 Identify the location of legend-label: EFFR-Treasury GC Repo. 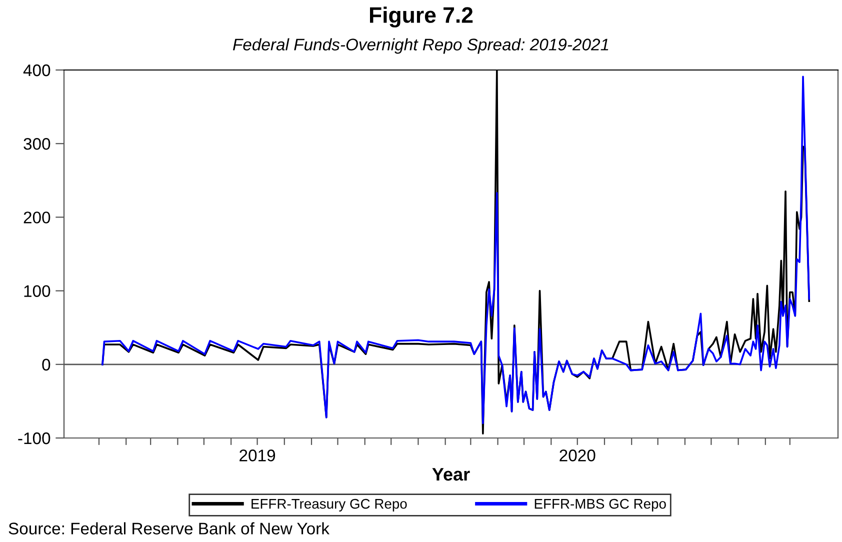
(329, 505).